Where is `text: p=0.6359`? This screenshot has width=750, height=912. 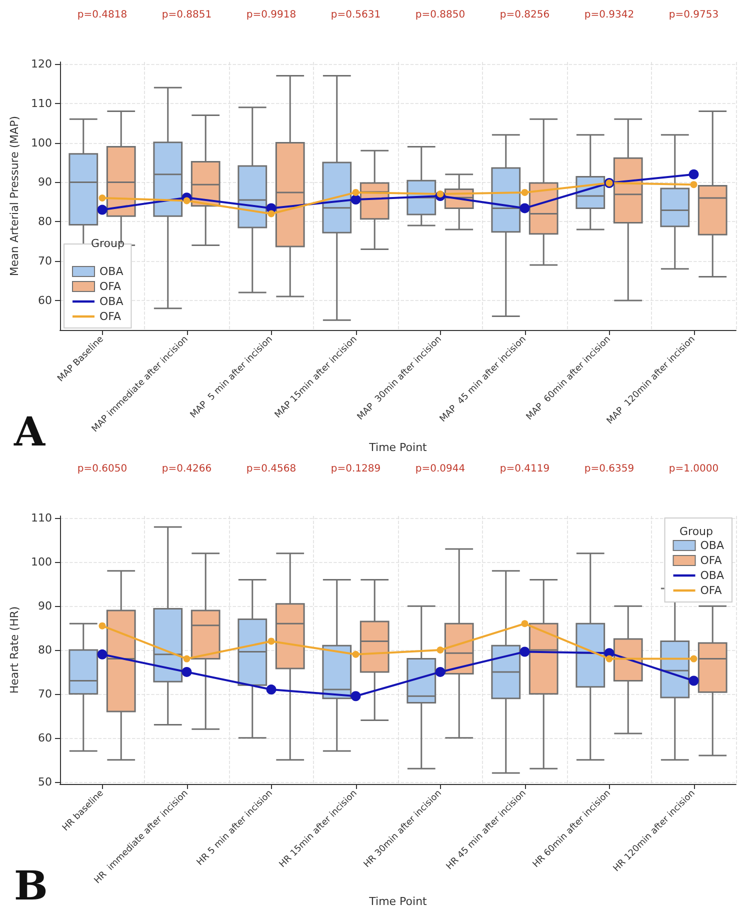
text: p=0.6359 is located at coordinates (609, 469).